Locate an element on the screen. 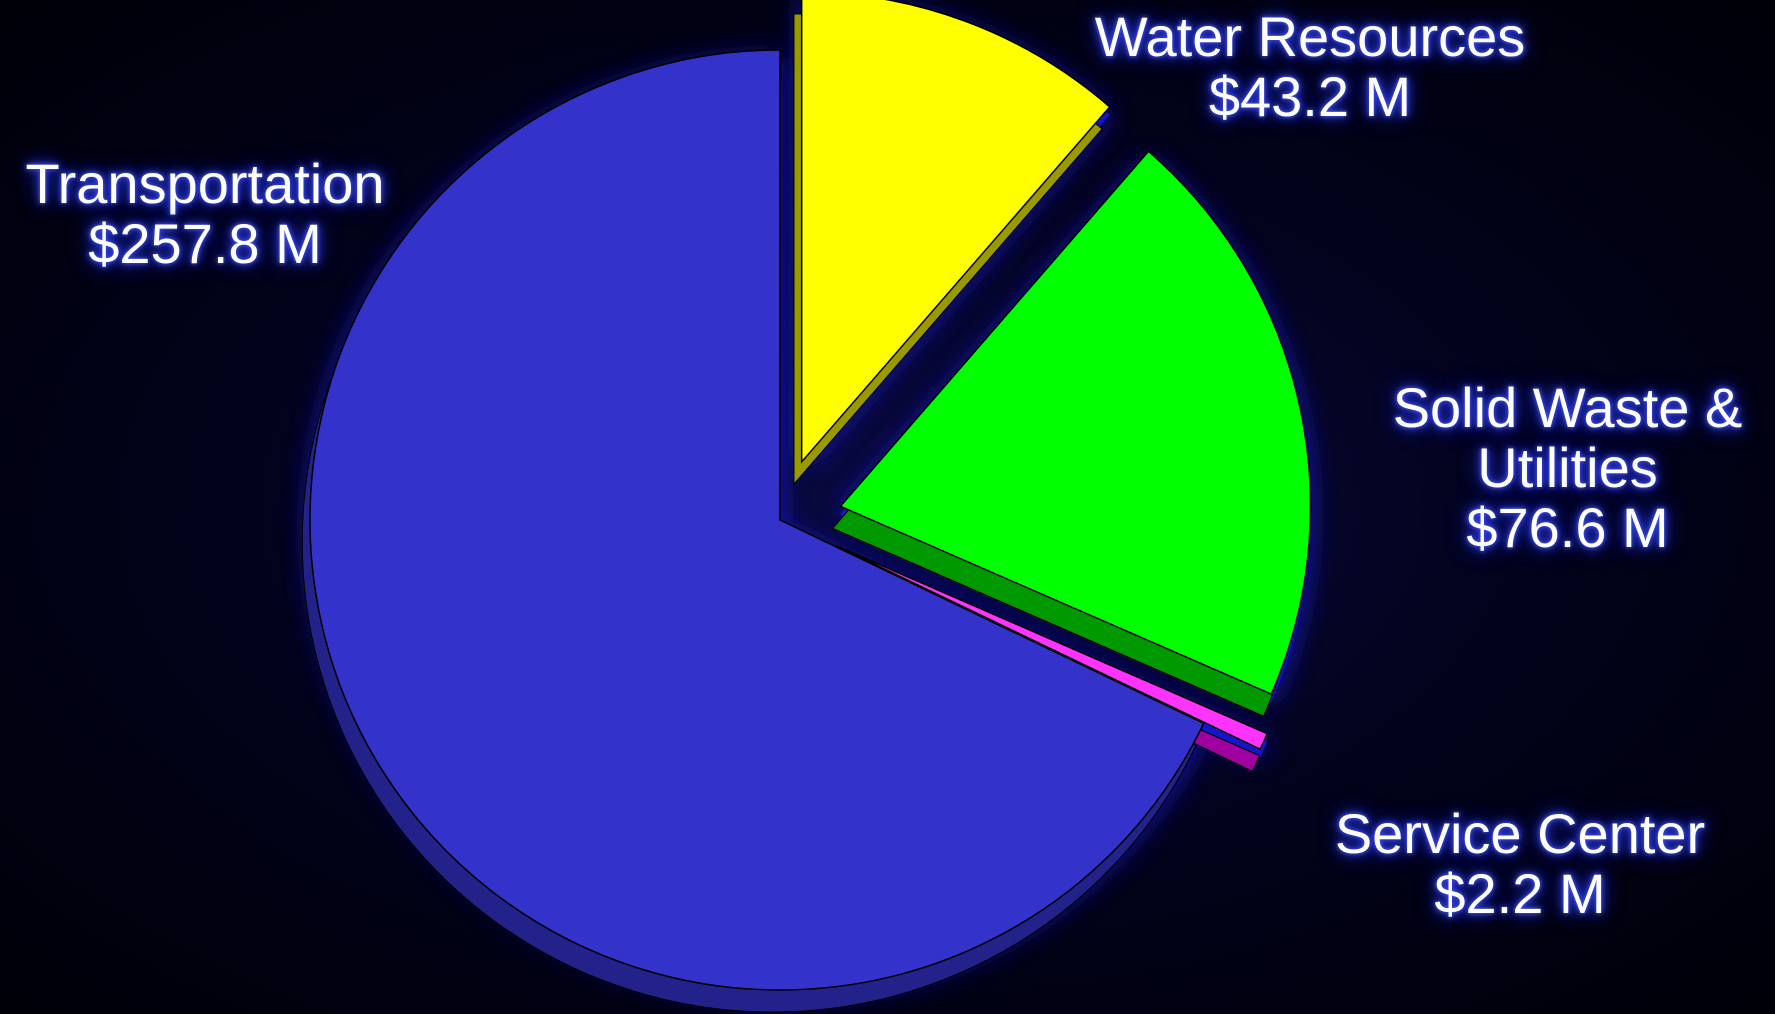  label-water-resources-value: $43.2 M is located at coordinates (1310, 96).